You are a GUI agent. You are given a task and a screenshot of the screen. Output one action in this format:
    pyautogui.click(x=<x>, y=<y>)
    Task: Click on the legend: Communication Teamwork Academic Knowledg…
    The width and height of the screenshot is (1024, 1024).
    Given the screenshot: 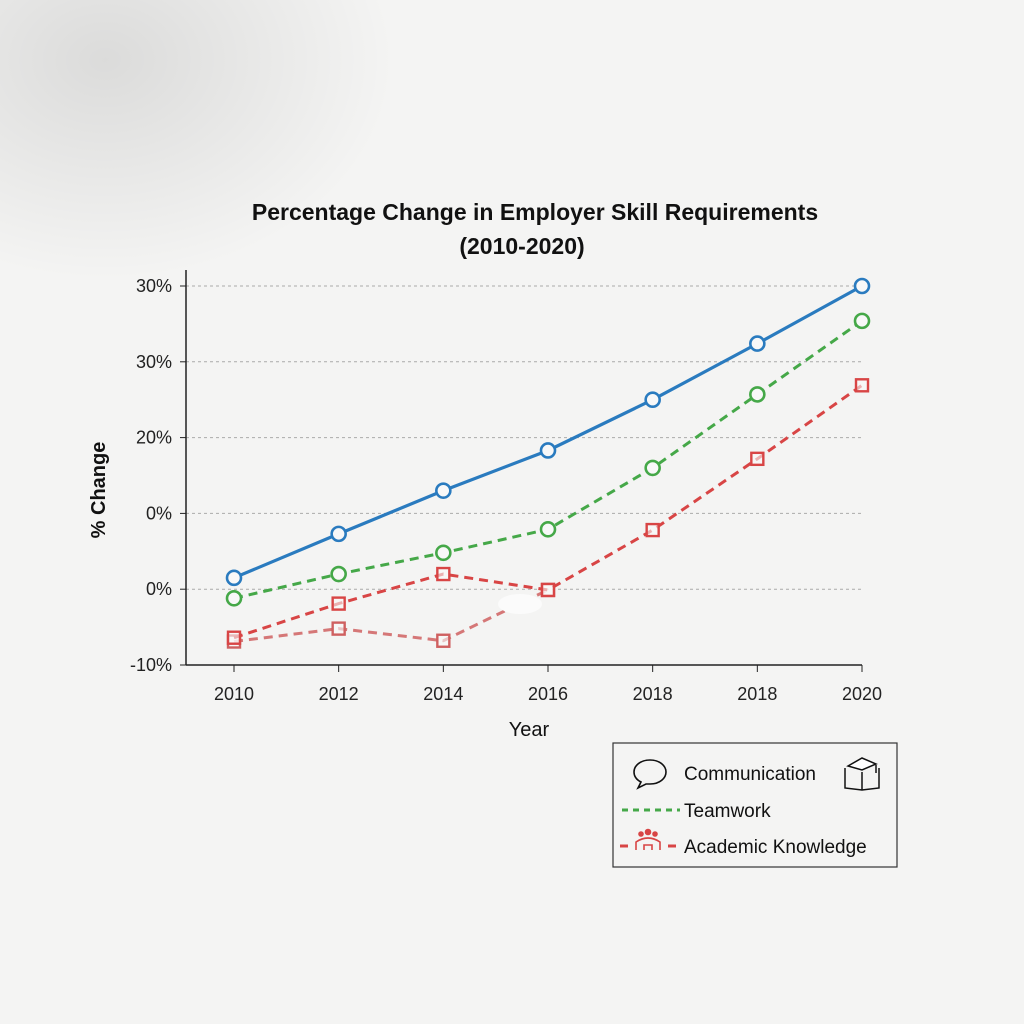 What is the action you would take?
    pyautogui.click(x=755, y=805)
    